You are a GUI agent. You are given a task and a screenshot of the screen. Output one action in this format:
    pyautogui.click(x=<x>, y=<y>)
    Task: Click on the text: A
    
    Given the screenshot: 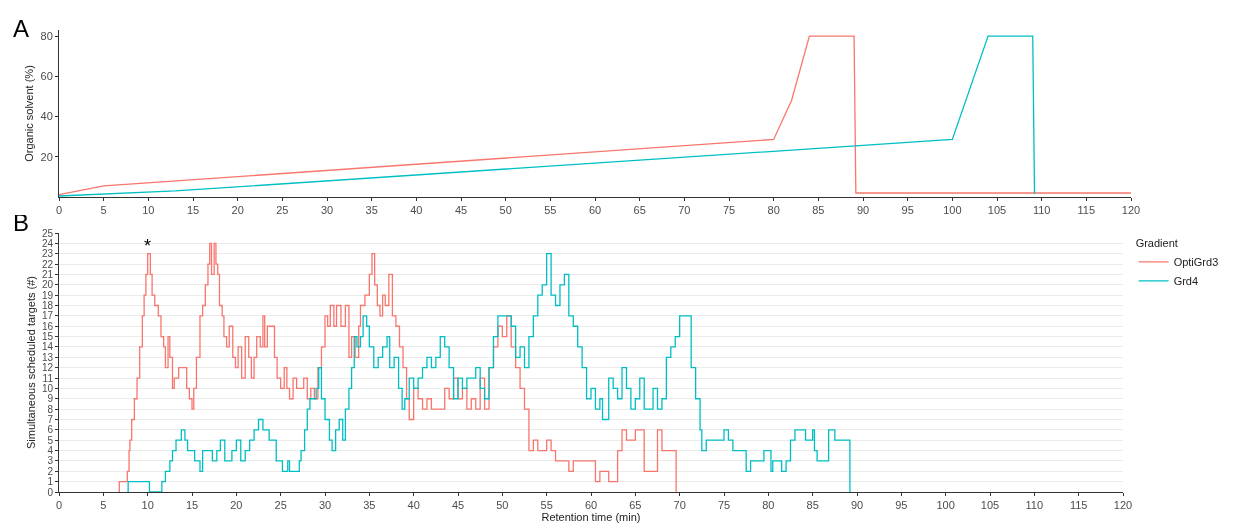 What is the action you would take?
    pyautogui.click(x=21, y=28)
    